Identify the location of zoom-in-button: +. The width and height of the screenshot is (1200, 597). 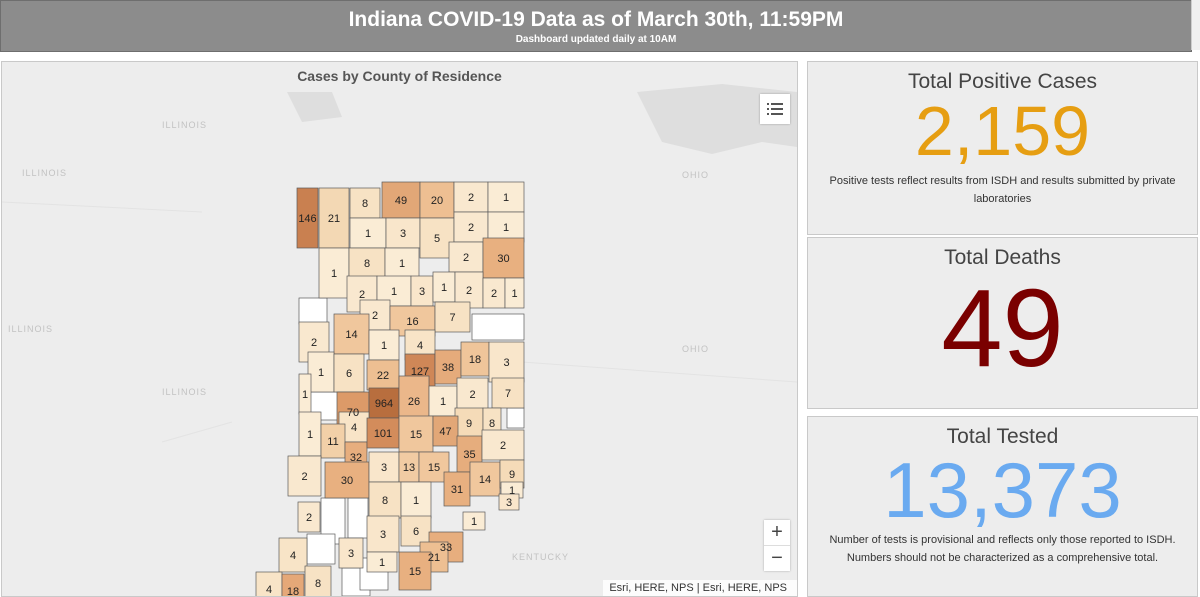
(777, 532).